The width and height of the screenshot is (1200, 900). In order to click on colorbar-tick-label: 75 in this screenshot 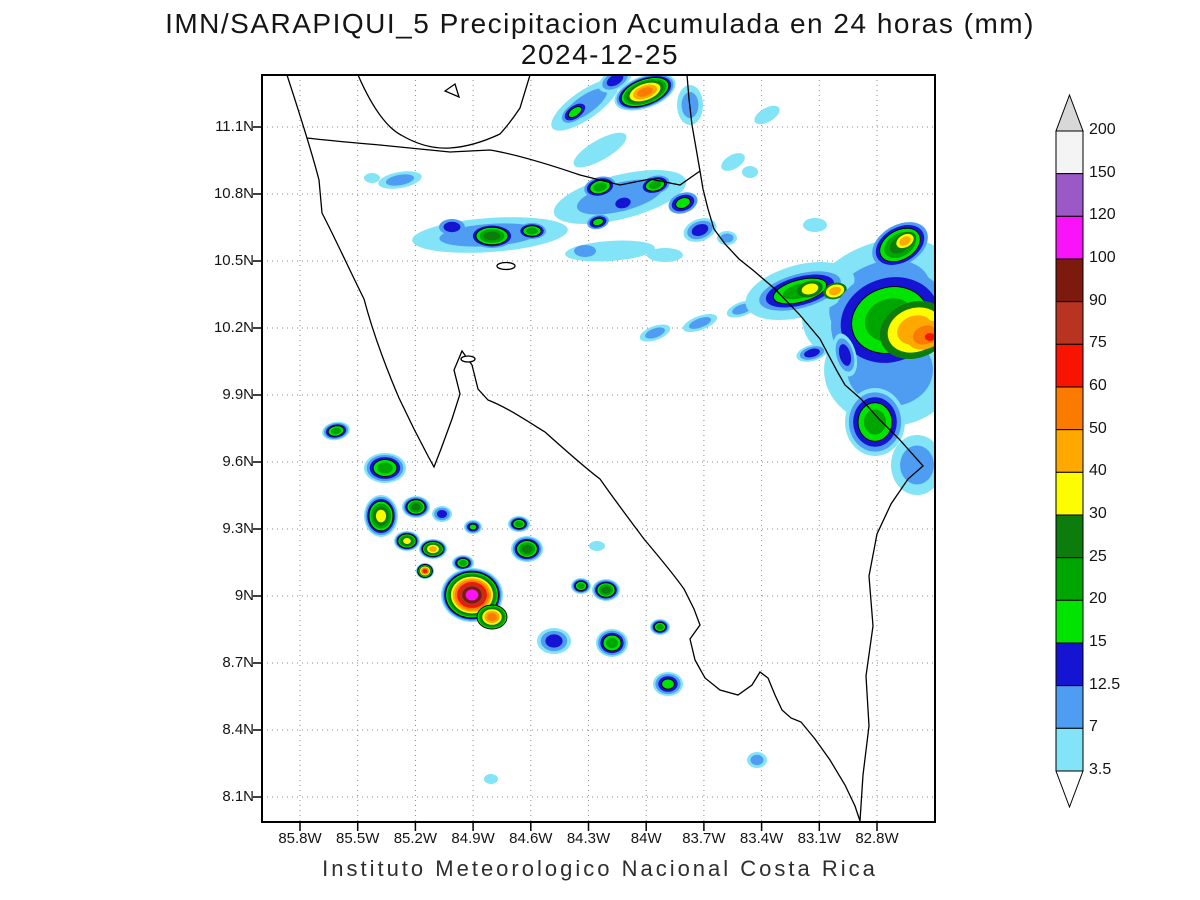, I will do `click(1098, 343)`.